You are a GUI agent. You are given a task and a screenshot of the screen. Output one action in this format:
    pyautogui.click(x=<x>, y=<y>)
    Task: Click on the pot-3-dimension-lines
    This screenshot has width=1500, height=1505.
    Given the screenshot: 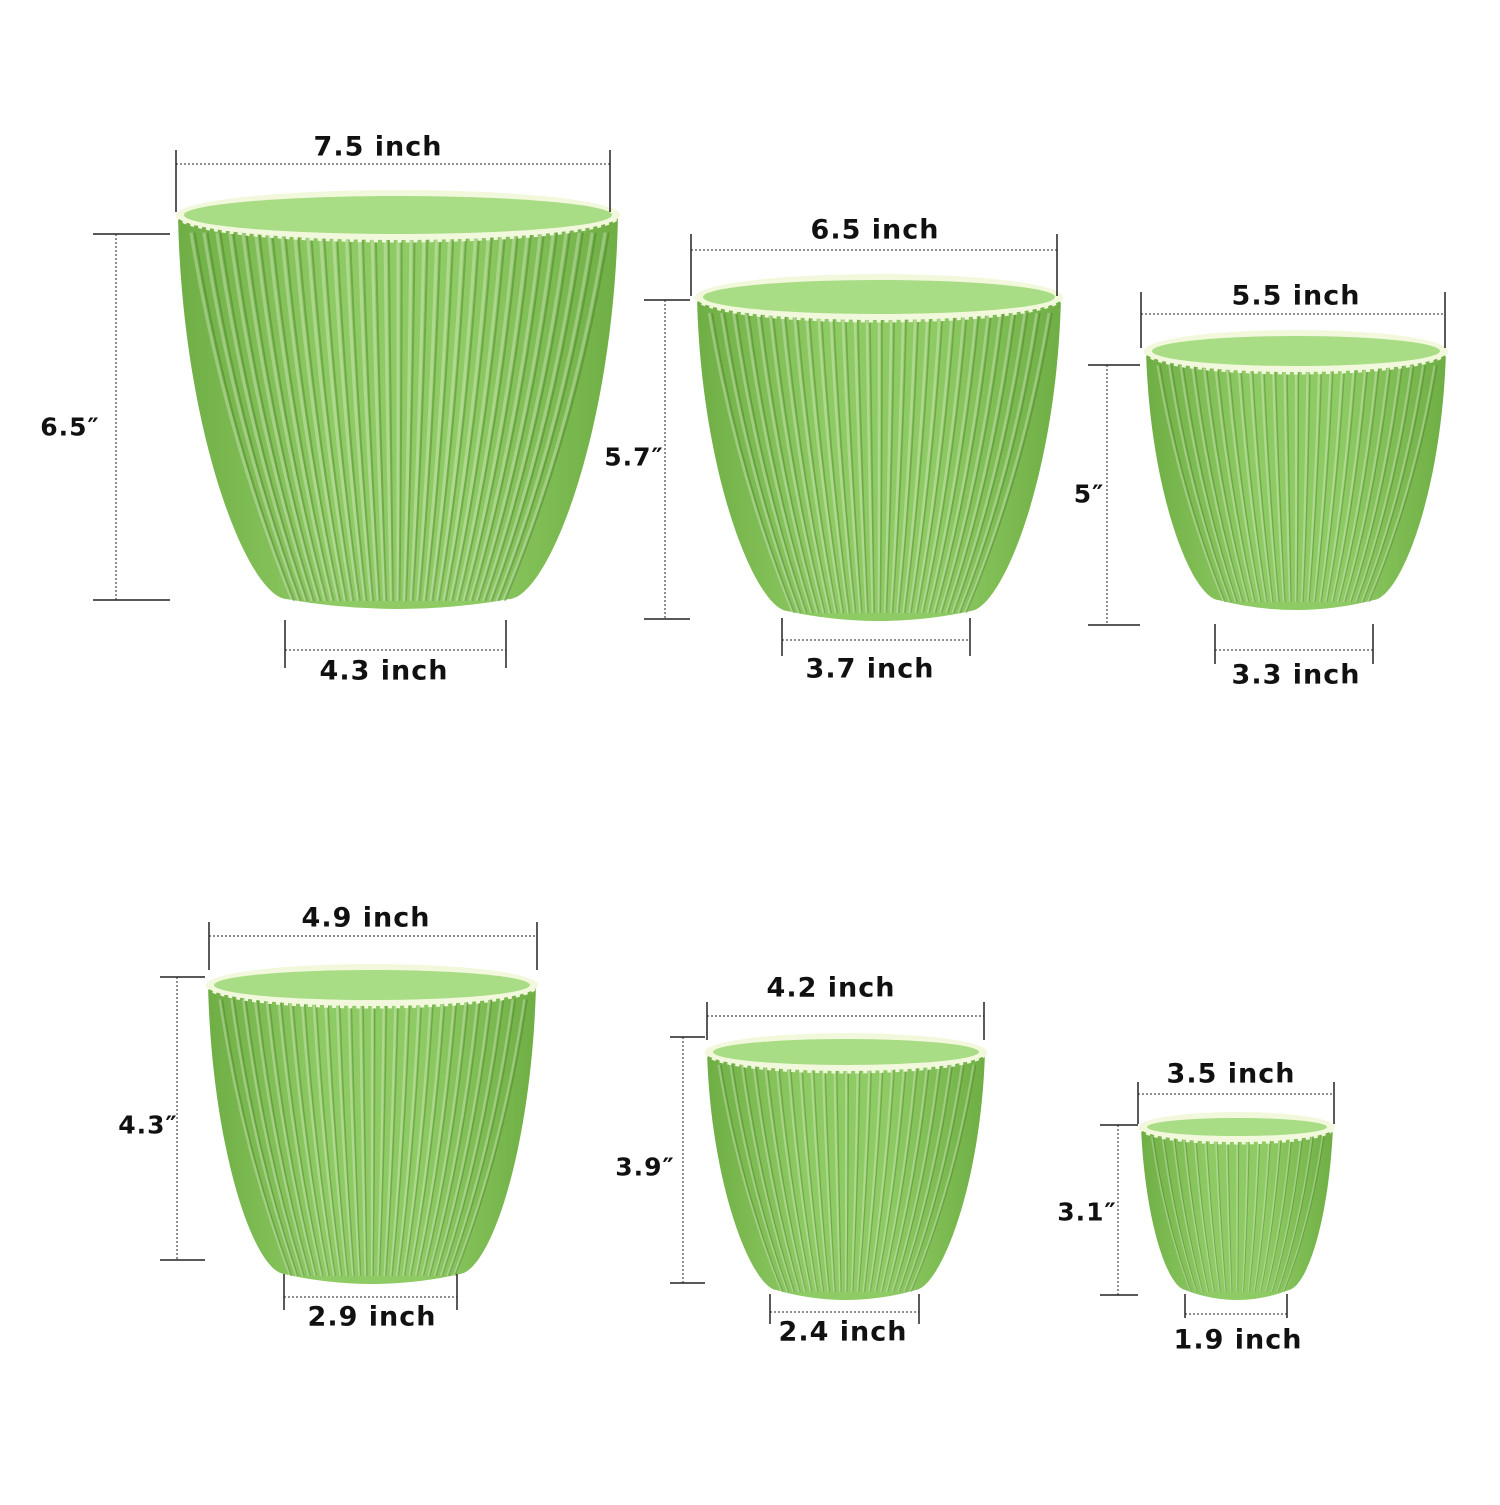 What is the action you would take?
    pyautogui.click(x=1267, y=478)
    